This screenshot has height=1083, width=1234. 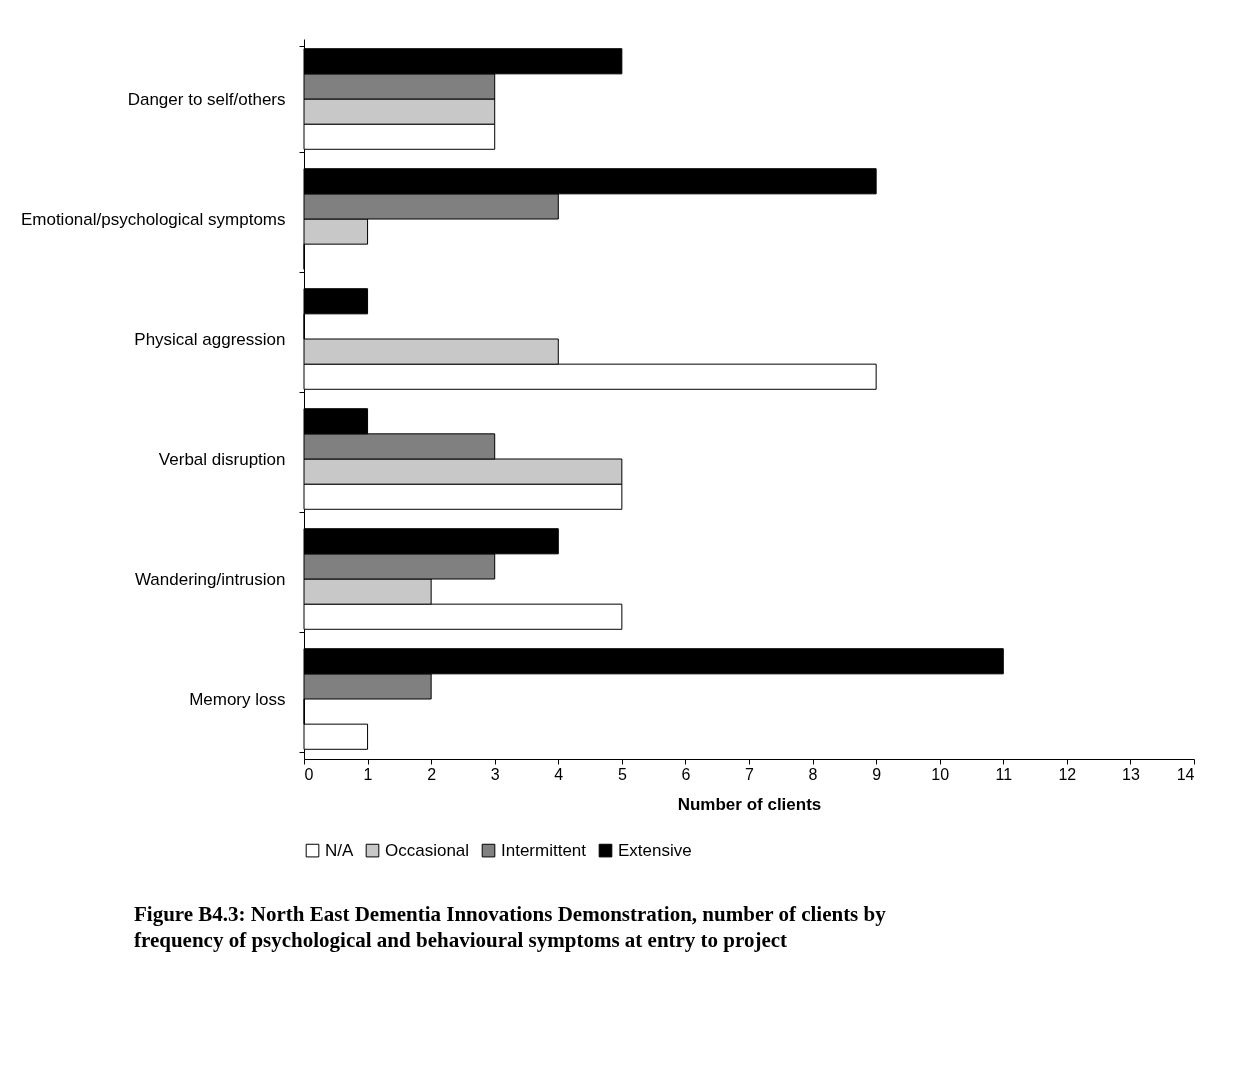 I want to click on y-tick-label: Wandering/intrusion, so click(x=210, y=579).